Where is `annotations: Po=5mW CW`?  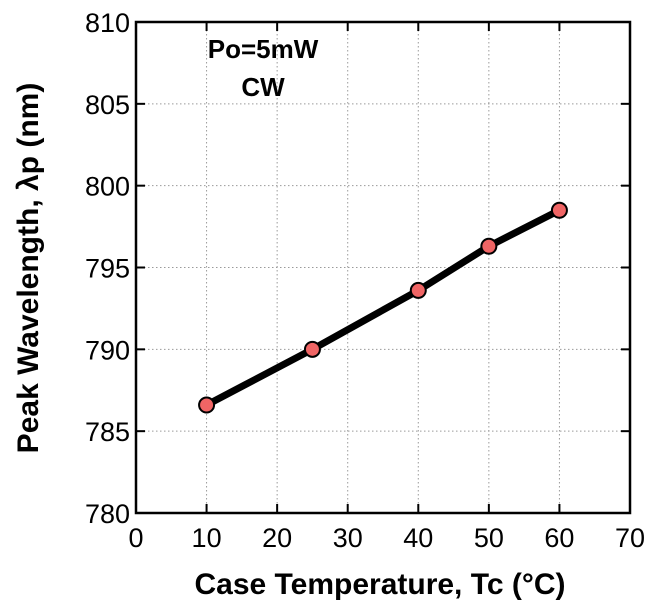 annotations: Po=5mW CW is located at coordinates (263, 68).